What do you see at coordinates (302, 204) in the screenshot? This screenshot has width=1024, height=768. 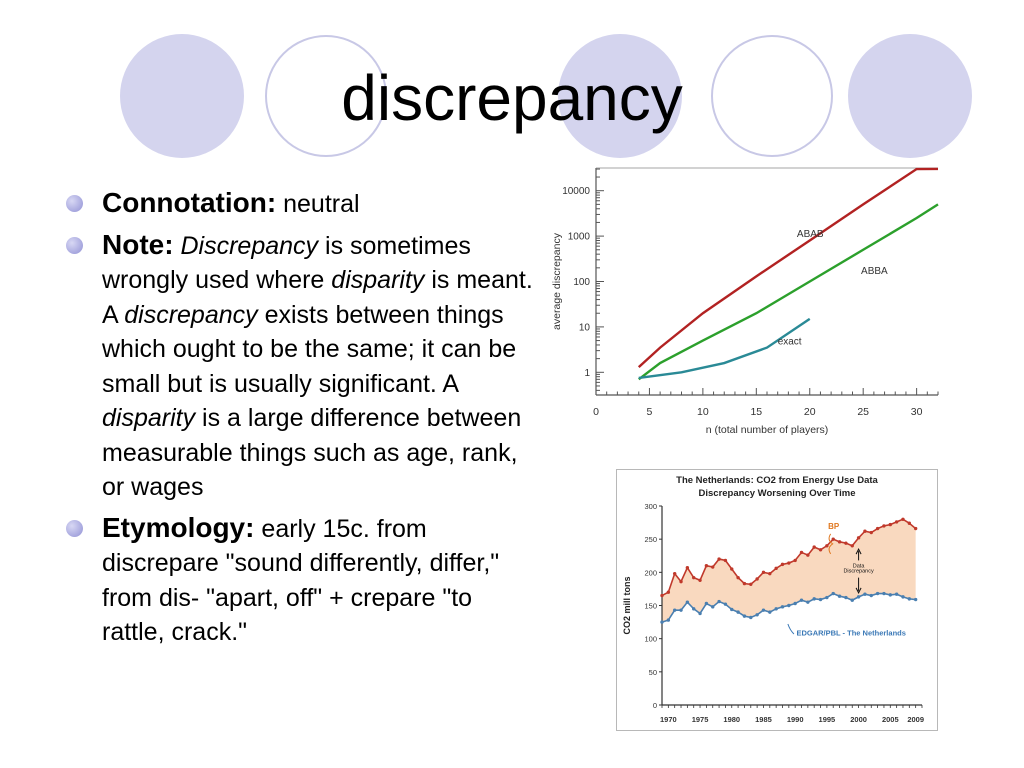 I see `bullet-connotation: Connotation: neutral` at bounding box center [302, 204].